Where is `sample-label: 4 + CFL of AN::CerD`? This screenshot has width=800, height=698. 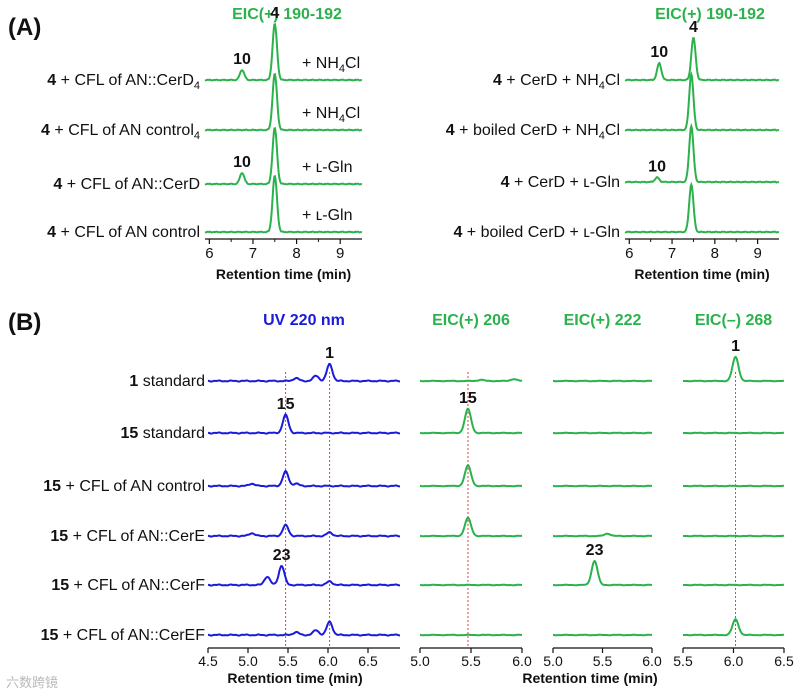 sample-label: 4 + CFL of AN::CerD is located at coordinates (126, 184).